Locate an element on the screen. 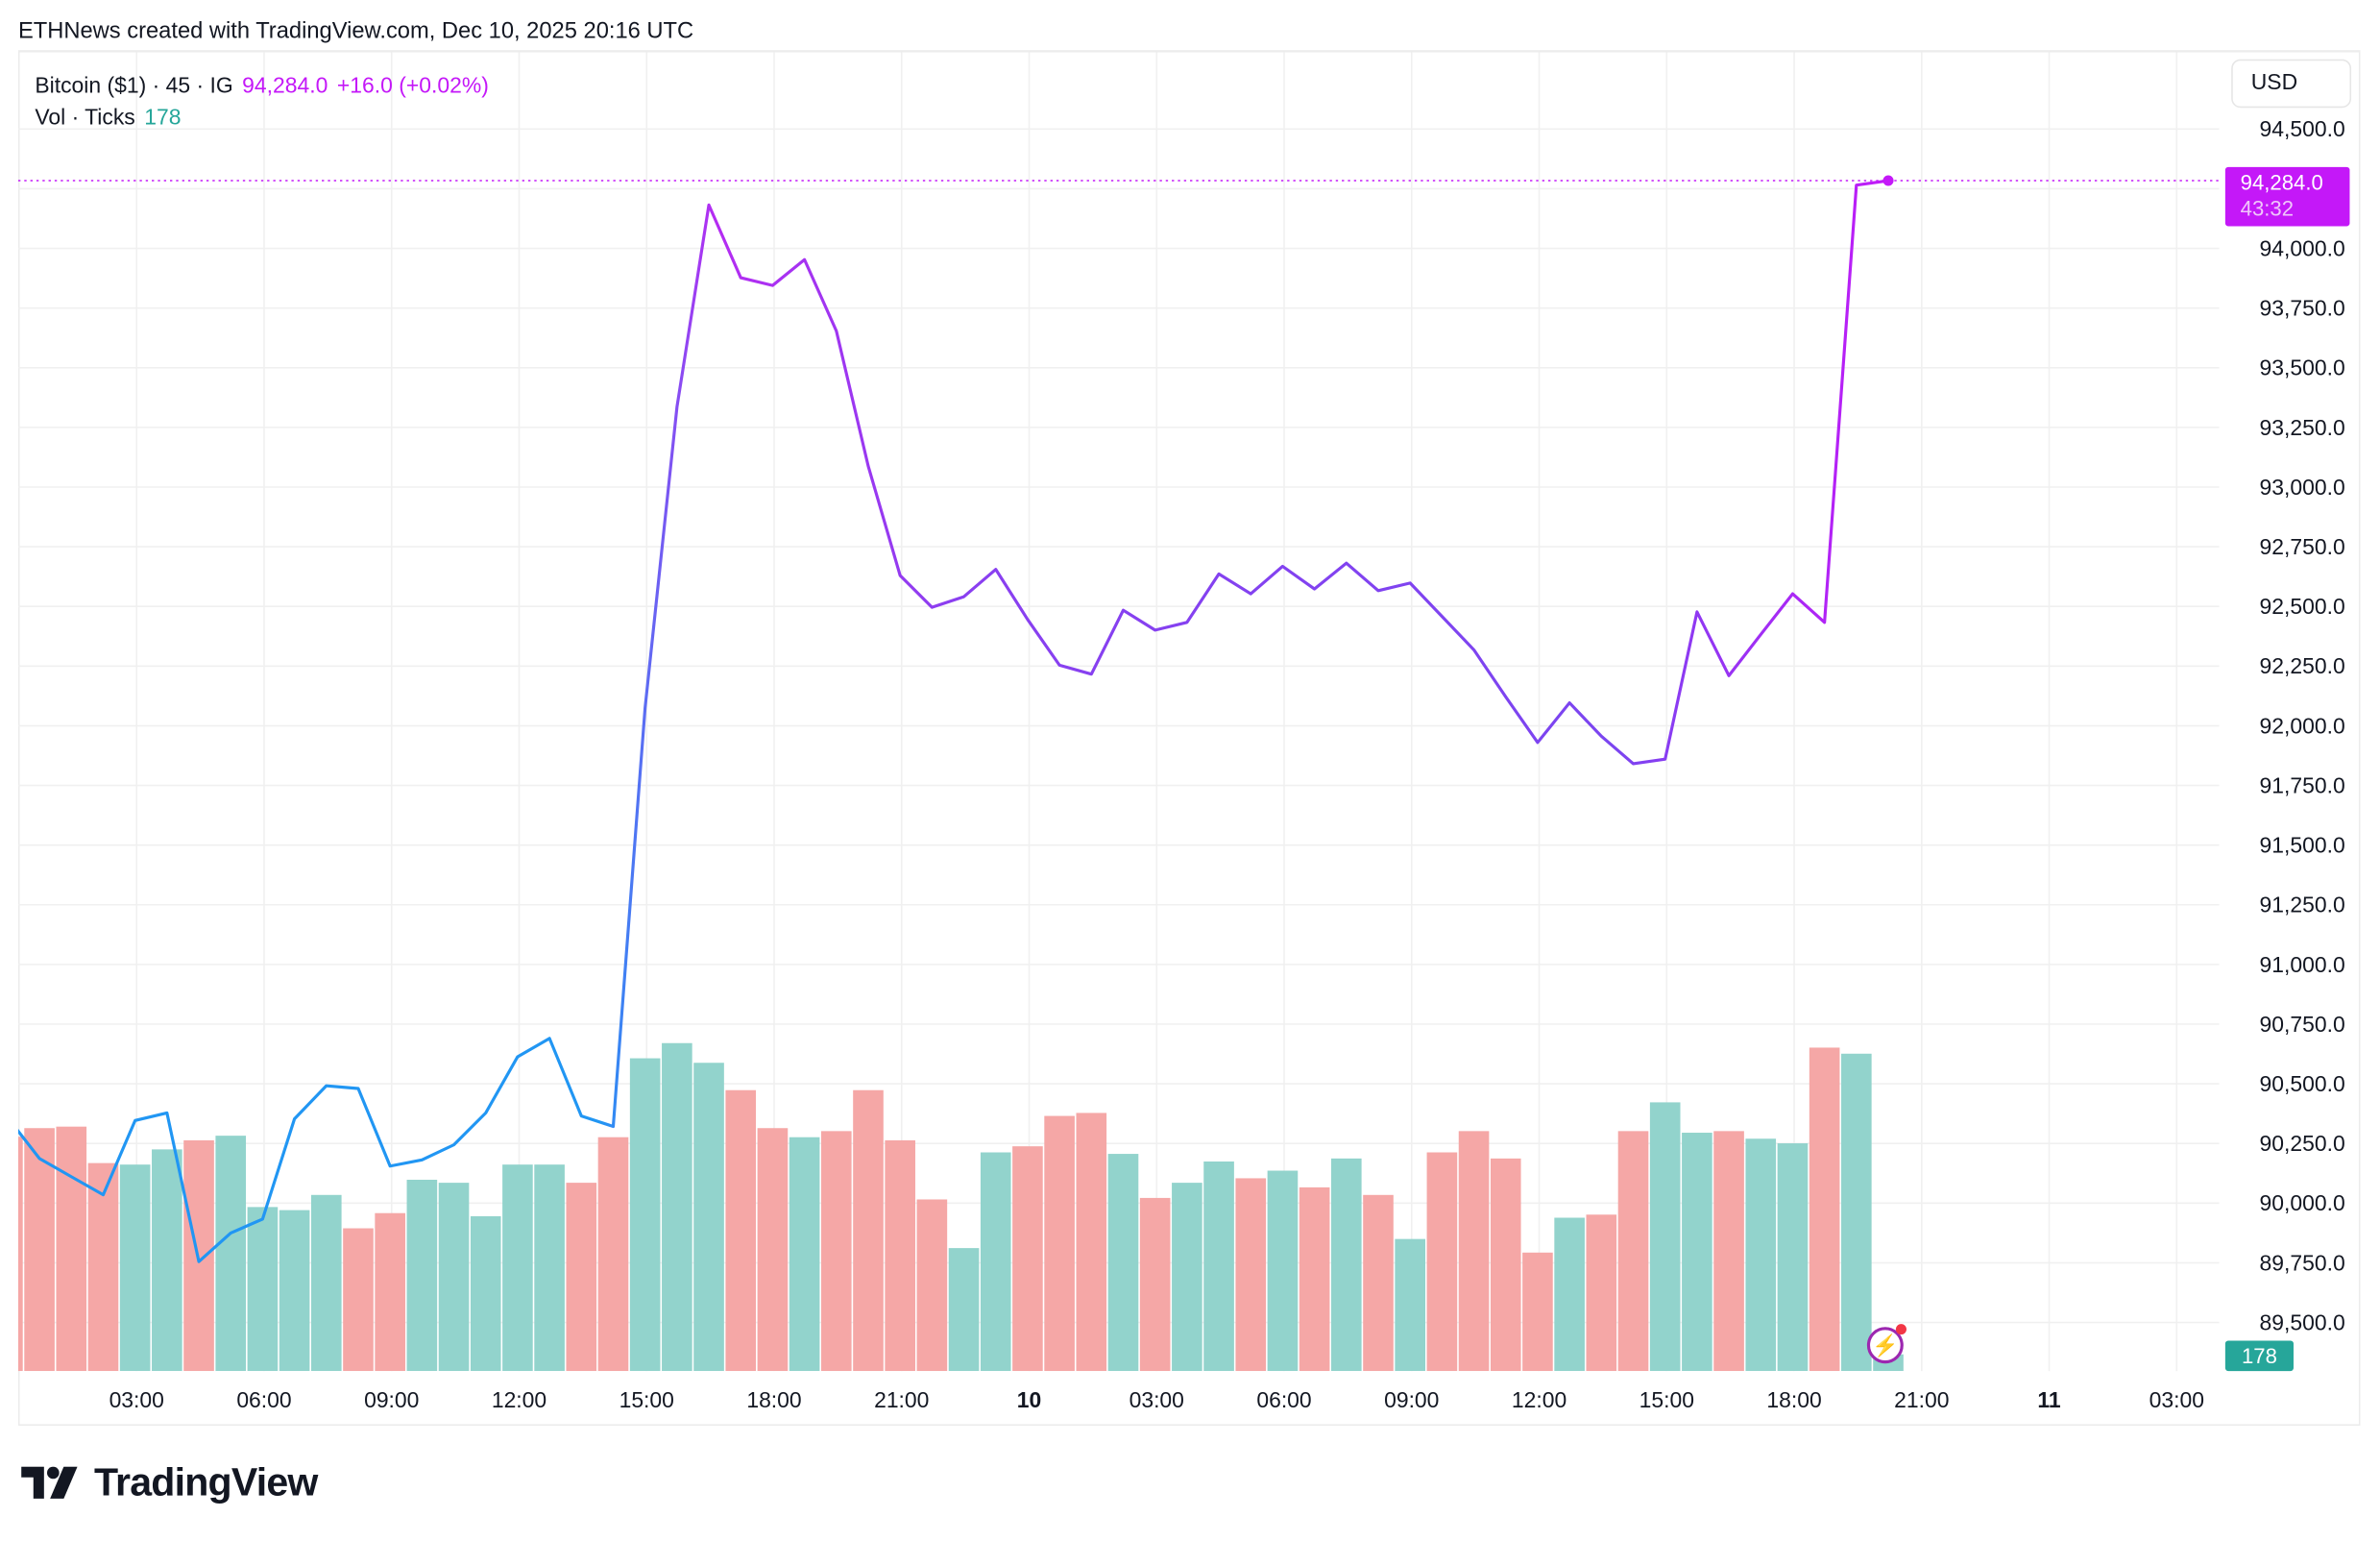 Image resolution: width=2380 pixels, height=1541 pixels. y-tick-label: 92,250.0 is located at coordinates (2303, 666).